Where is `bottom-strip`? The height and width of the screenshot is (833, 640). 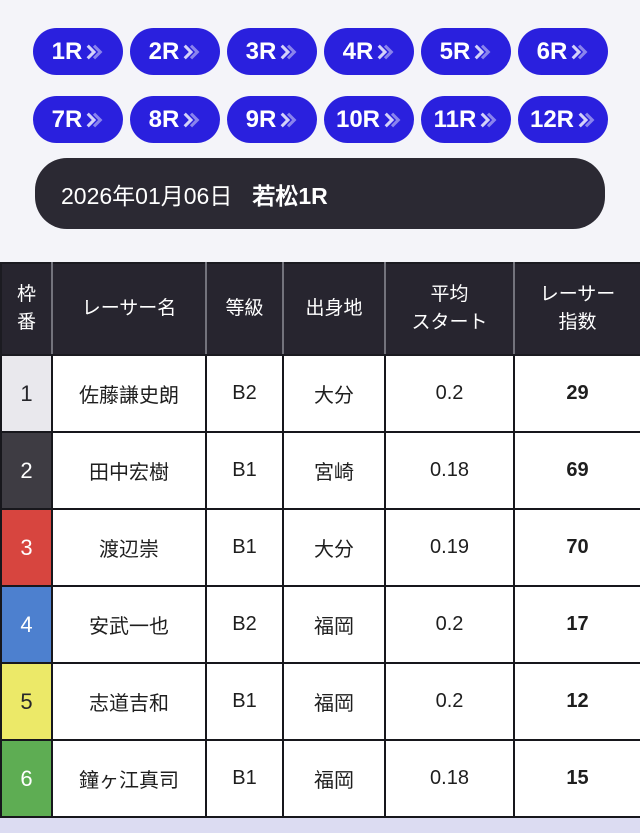
bottom-strip is located at coordinates (320, 825).